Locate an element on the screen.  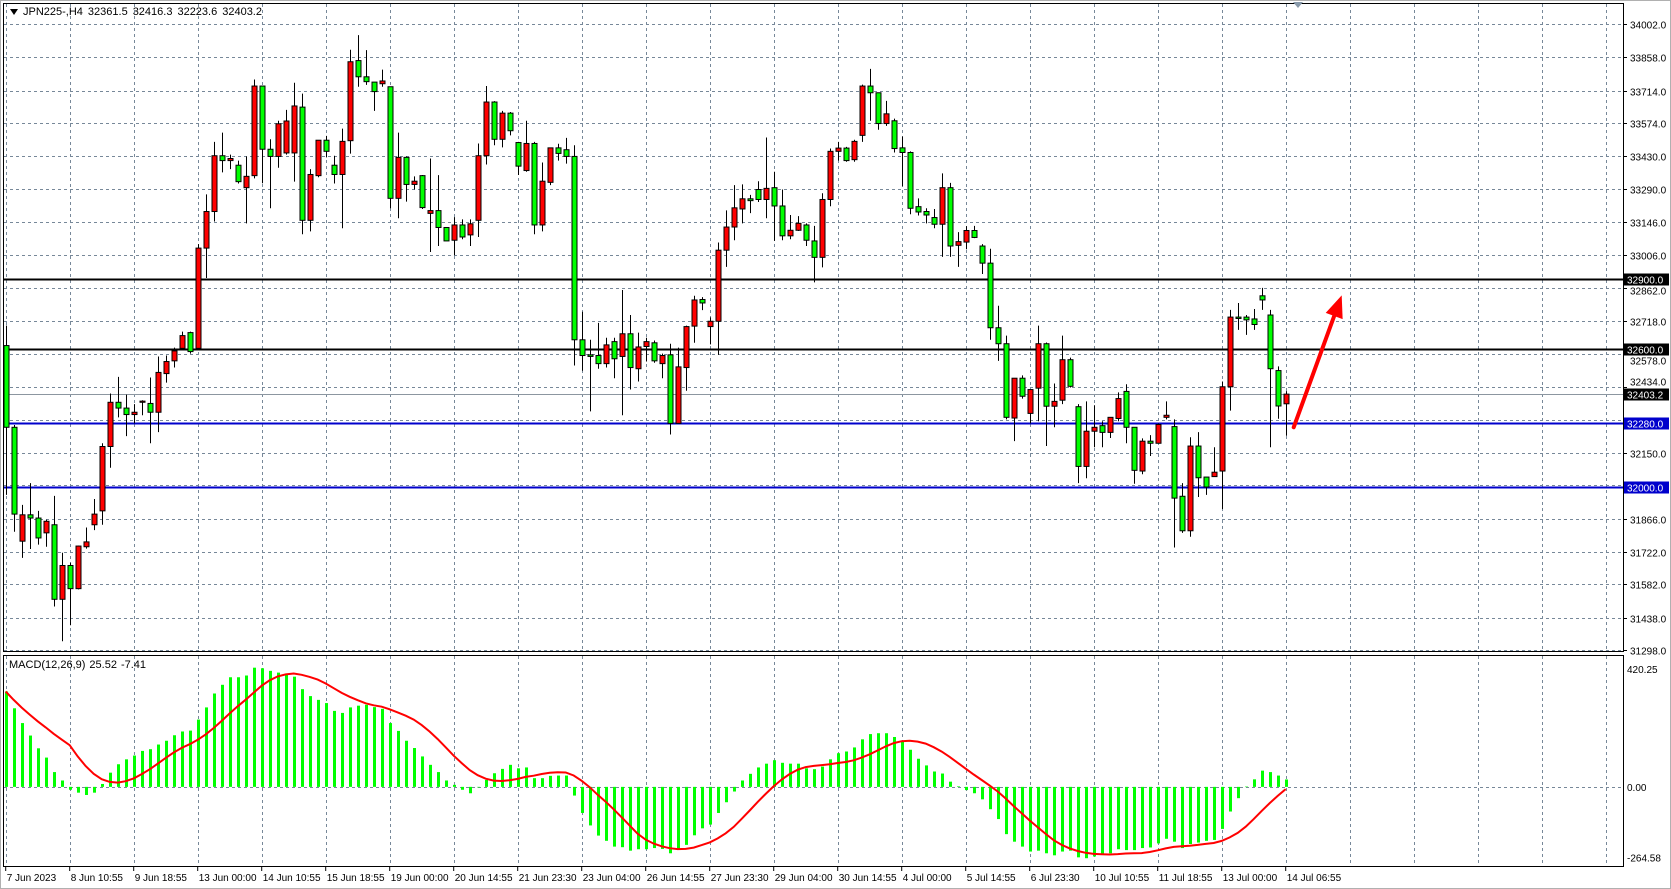
macd-signal-value: -7.41 is located at coordinates (133, 665).